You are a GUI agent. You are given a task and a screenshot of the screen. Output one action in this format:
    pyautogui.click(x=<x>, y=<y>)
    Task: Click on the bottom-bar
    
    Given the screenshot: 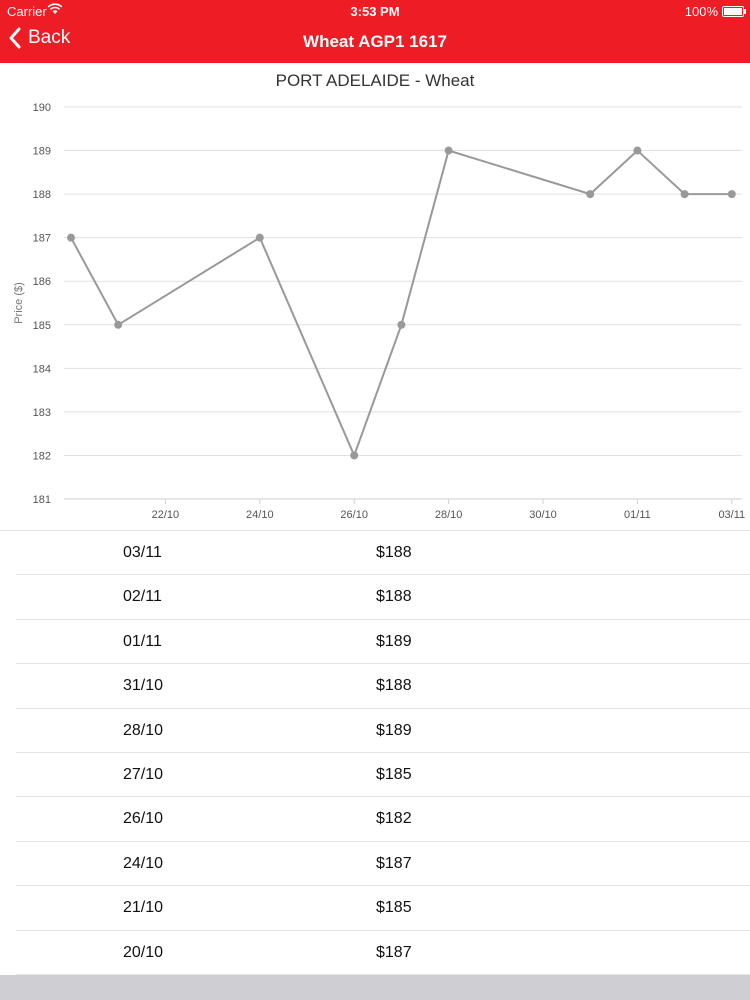 What is the action you would take?
    pyautogui.click(x=375, y=987)
    